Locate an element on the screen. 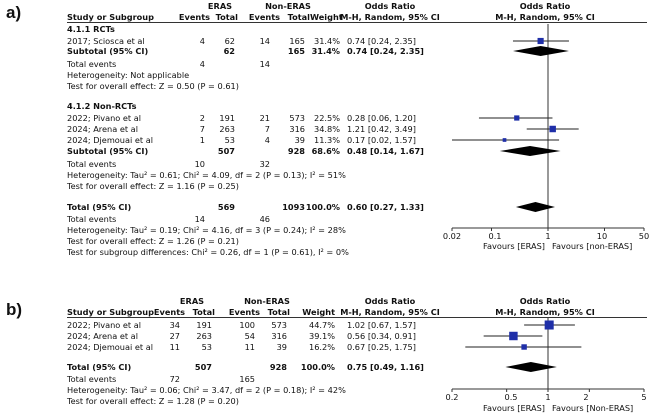 This screenshot has height=419, width=659. header-study: Study or Subgroup is located at coordinates (111, 312).